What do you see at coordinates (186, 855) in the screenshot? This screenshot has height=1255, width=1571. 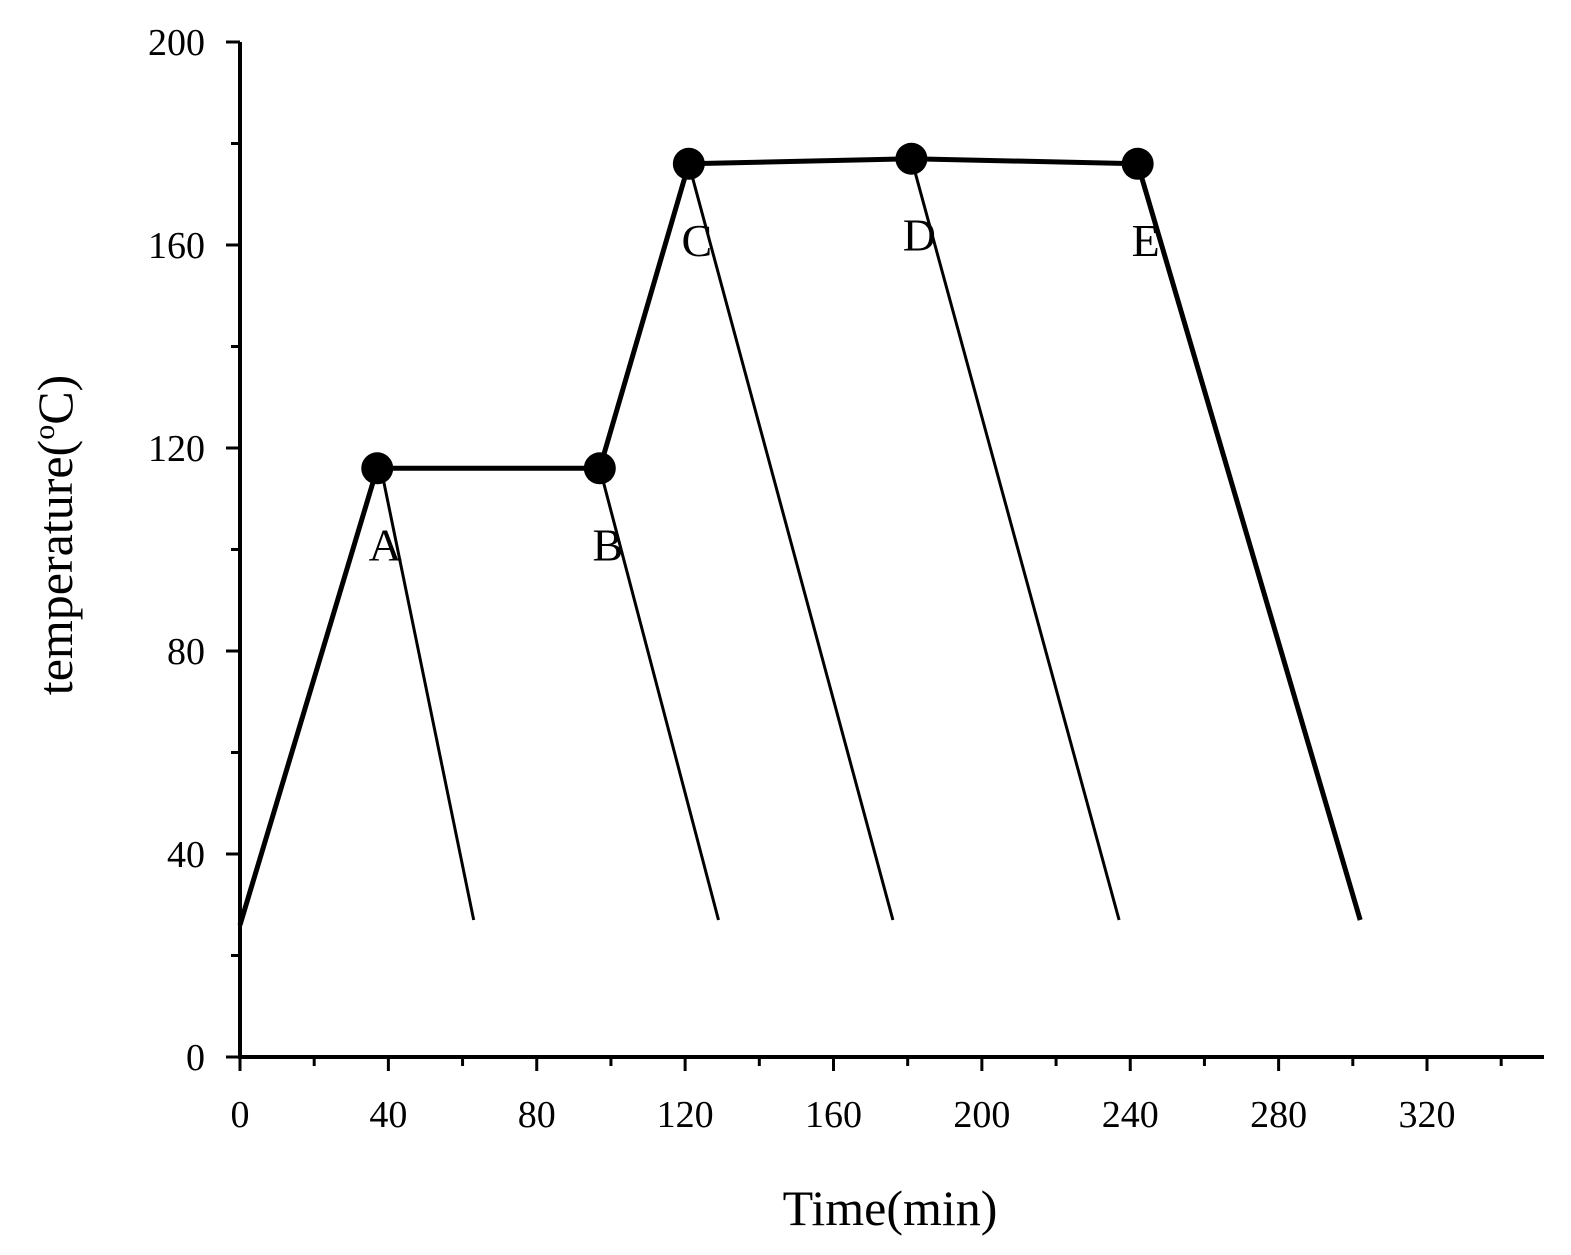 I see `y-tick-label: 40` at bounding box center [186, 855].